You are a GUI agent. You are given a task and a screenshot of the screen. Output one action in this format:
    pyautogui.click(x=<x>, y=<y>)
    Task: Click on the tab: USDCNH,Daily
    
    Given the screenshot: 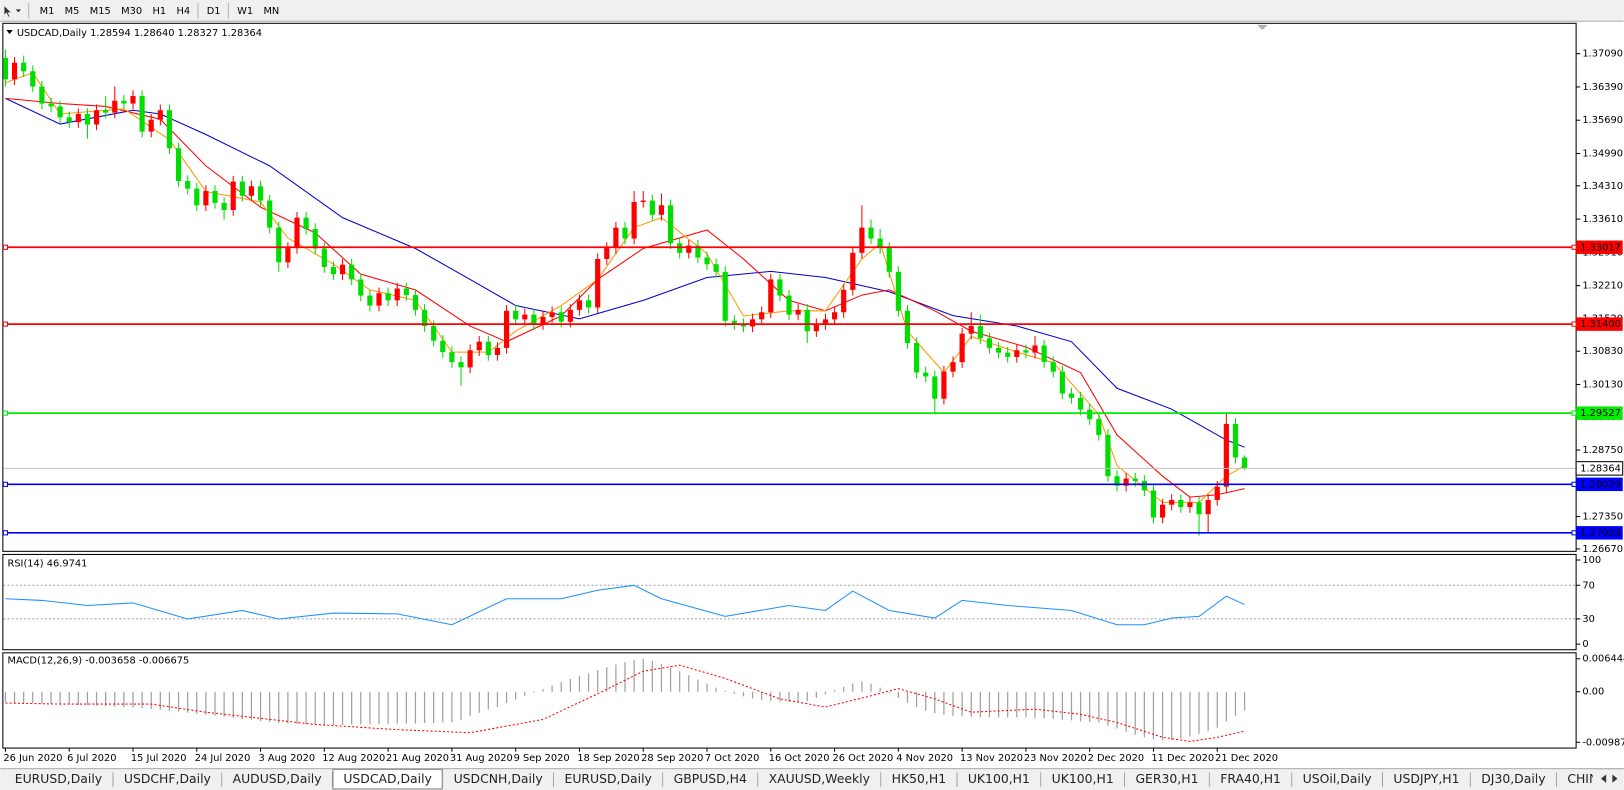 What is the action you would take?
    pyautogui.click(x=499, y=779)
    